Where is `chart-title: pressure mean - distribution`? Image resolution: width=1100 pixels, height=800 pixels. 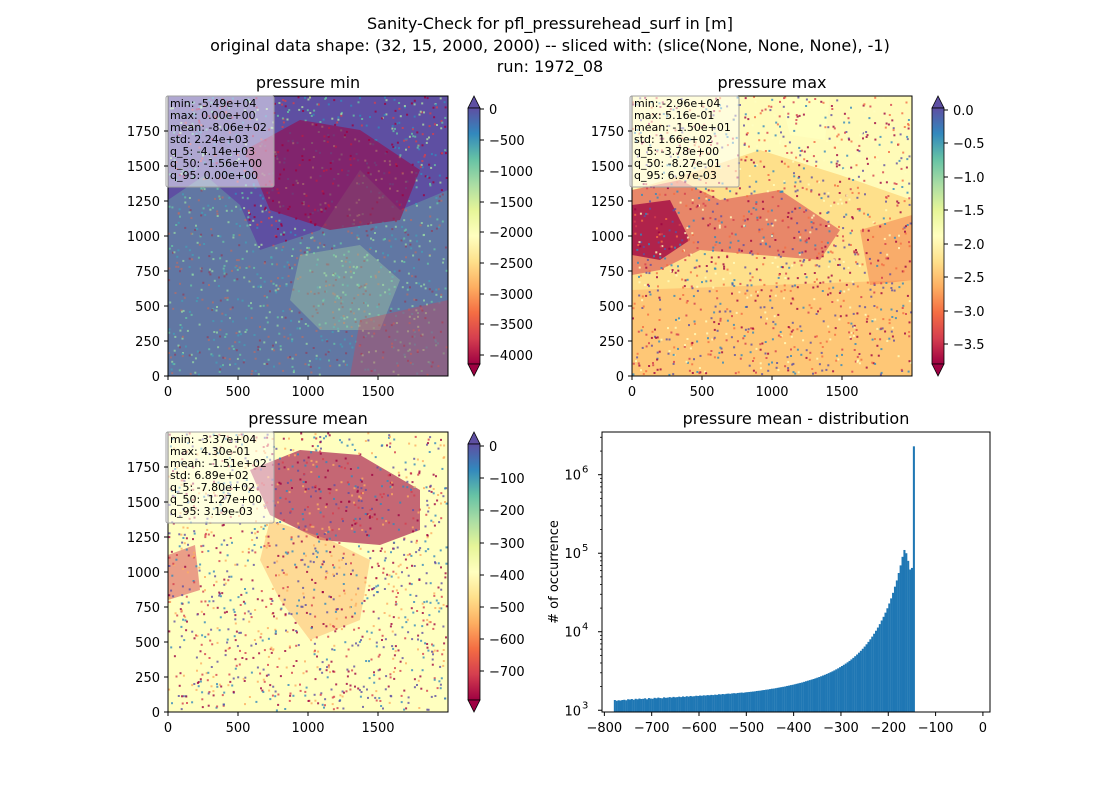
chart-title: pressure mean - distribution is located at coordinates (796, 418).